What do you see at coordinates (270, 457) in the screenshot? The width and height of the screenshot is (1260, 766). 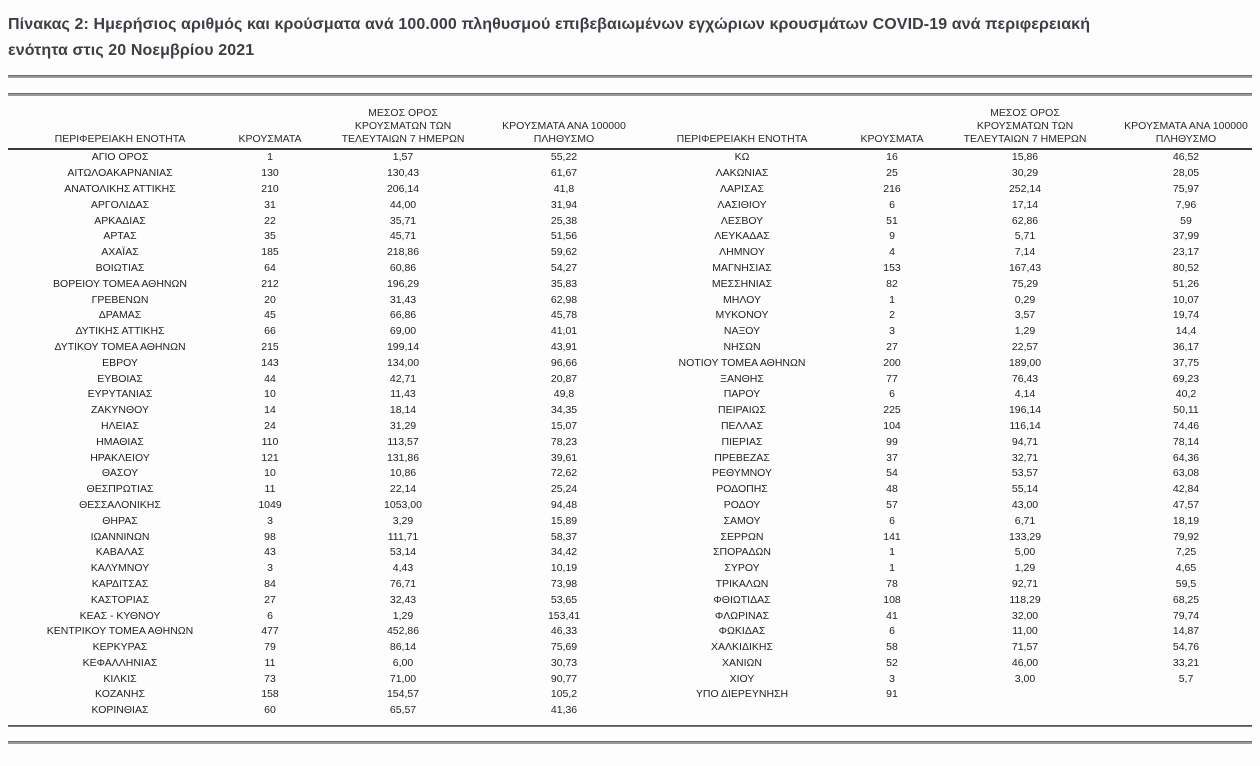 I see `cases-cell: 121` at bounding box center [270, 457].